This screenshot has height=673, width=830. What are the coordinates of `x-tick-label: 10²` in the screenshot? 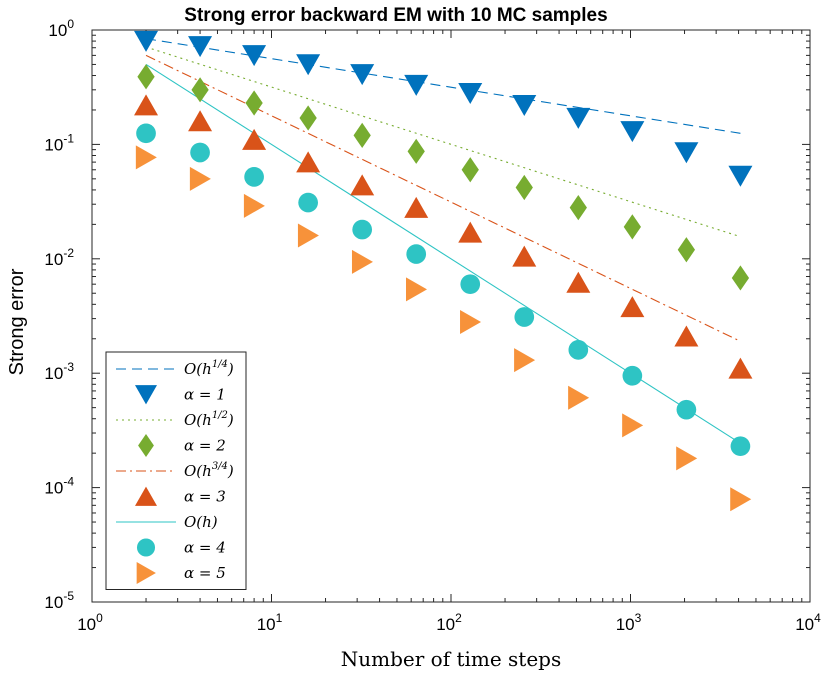 It's located at (449, 622).